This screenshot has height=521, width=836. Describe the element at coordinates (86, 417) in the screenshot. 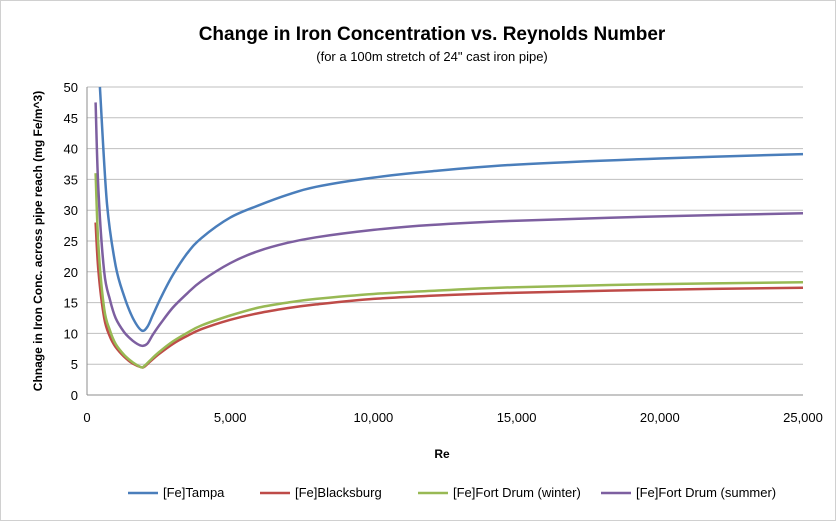

I see `x-tick-label: 0` at that location.